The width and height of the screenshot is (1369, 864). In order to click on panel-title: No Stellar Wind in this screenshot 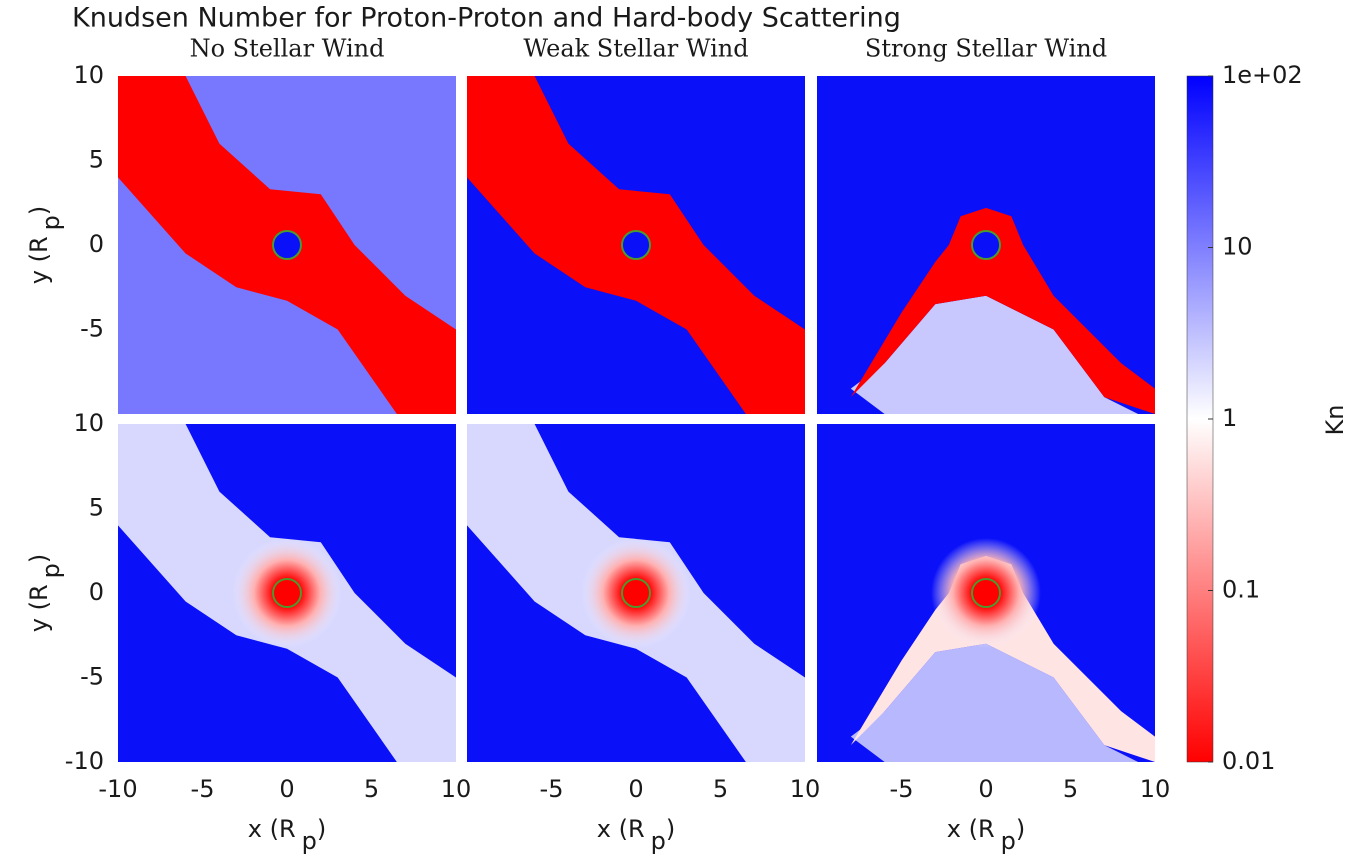, I will do `click(287, 49)`.